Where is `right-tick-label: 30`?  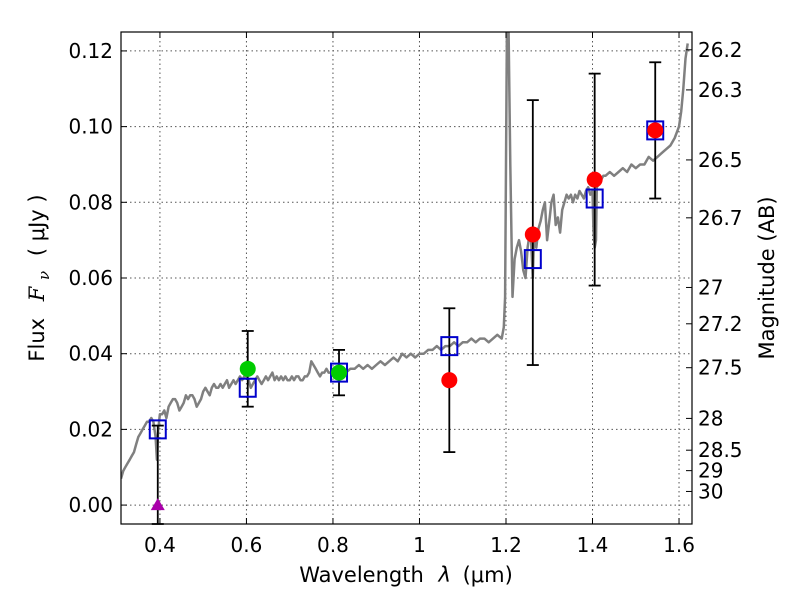
right-tick-label: 30 is located at coordinates (710, 491).